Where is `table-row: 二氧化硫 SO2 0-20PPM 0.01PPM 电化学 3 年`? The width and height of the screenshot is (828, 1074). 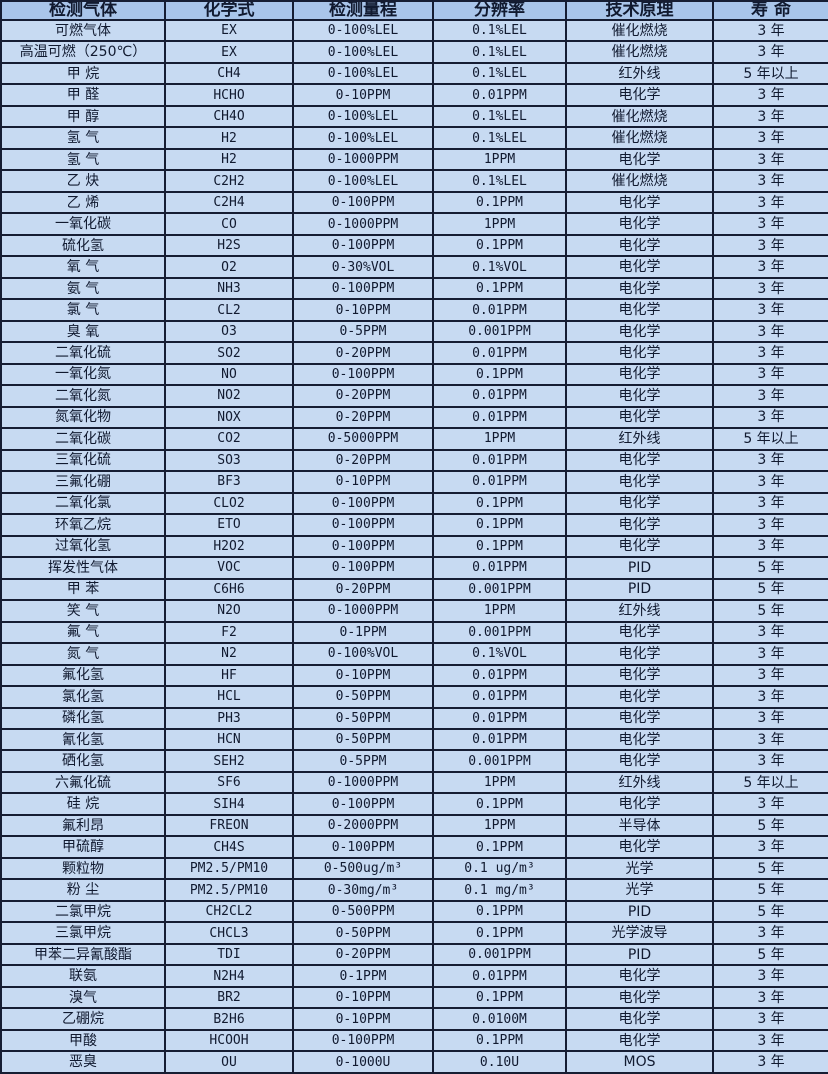 table-row: 二氧化硫 SO2 0-20PPM 0.01PPM 电化学 3 年 is located at coordinates (414, 353).